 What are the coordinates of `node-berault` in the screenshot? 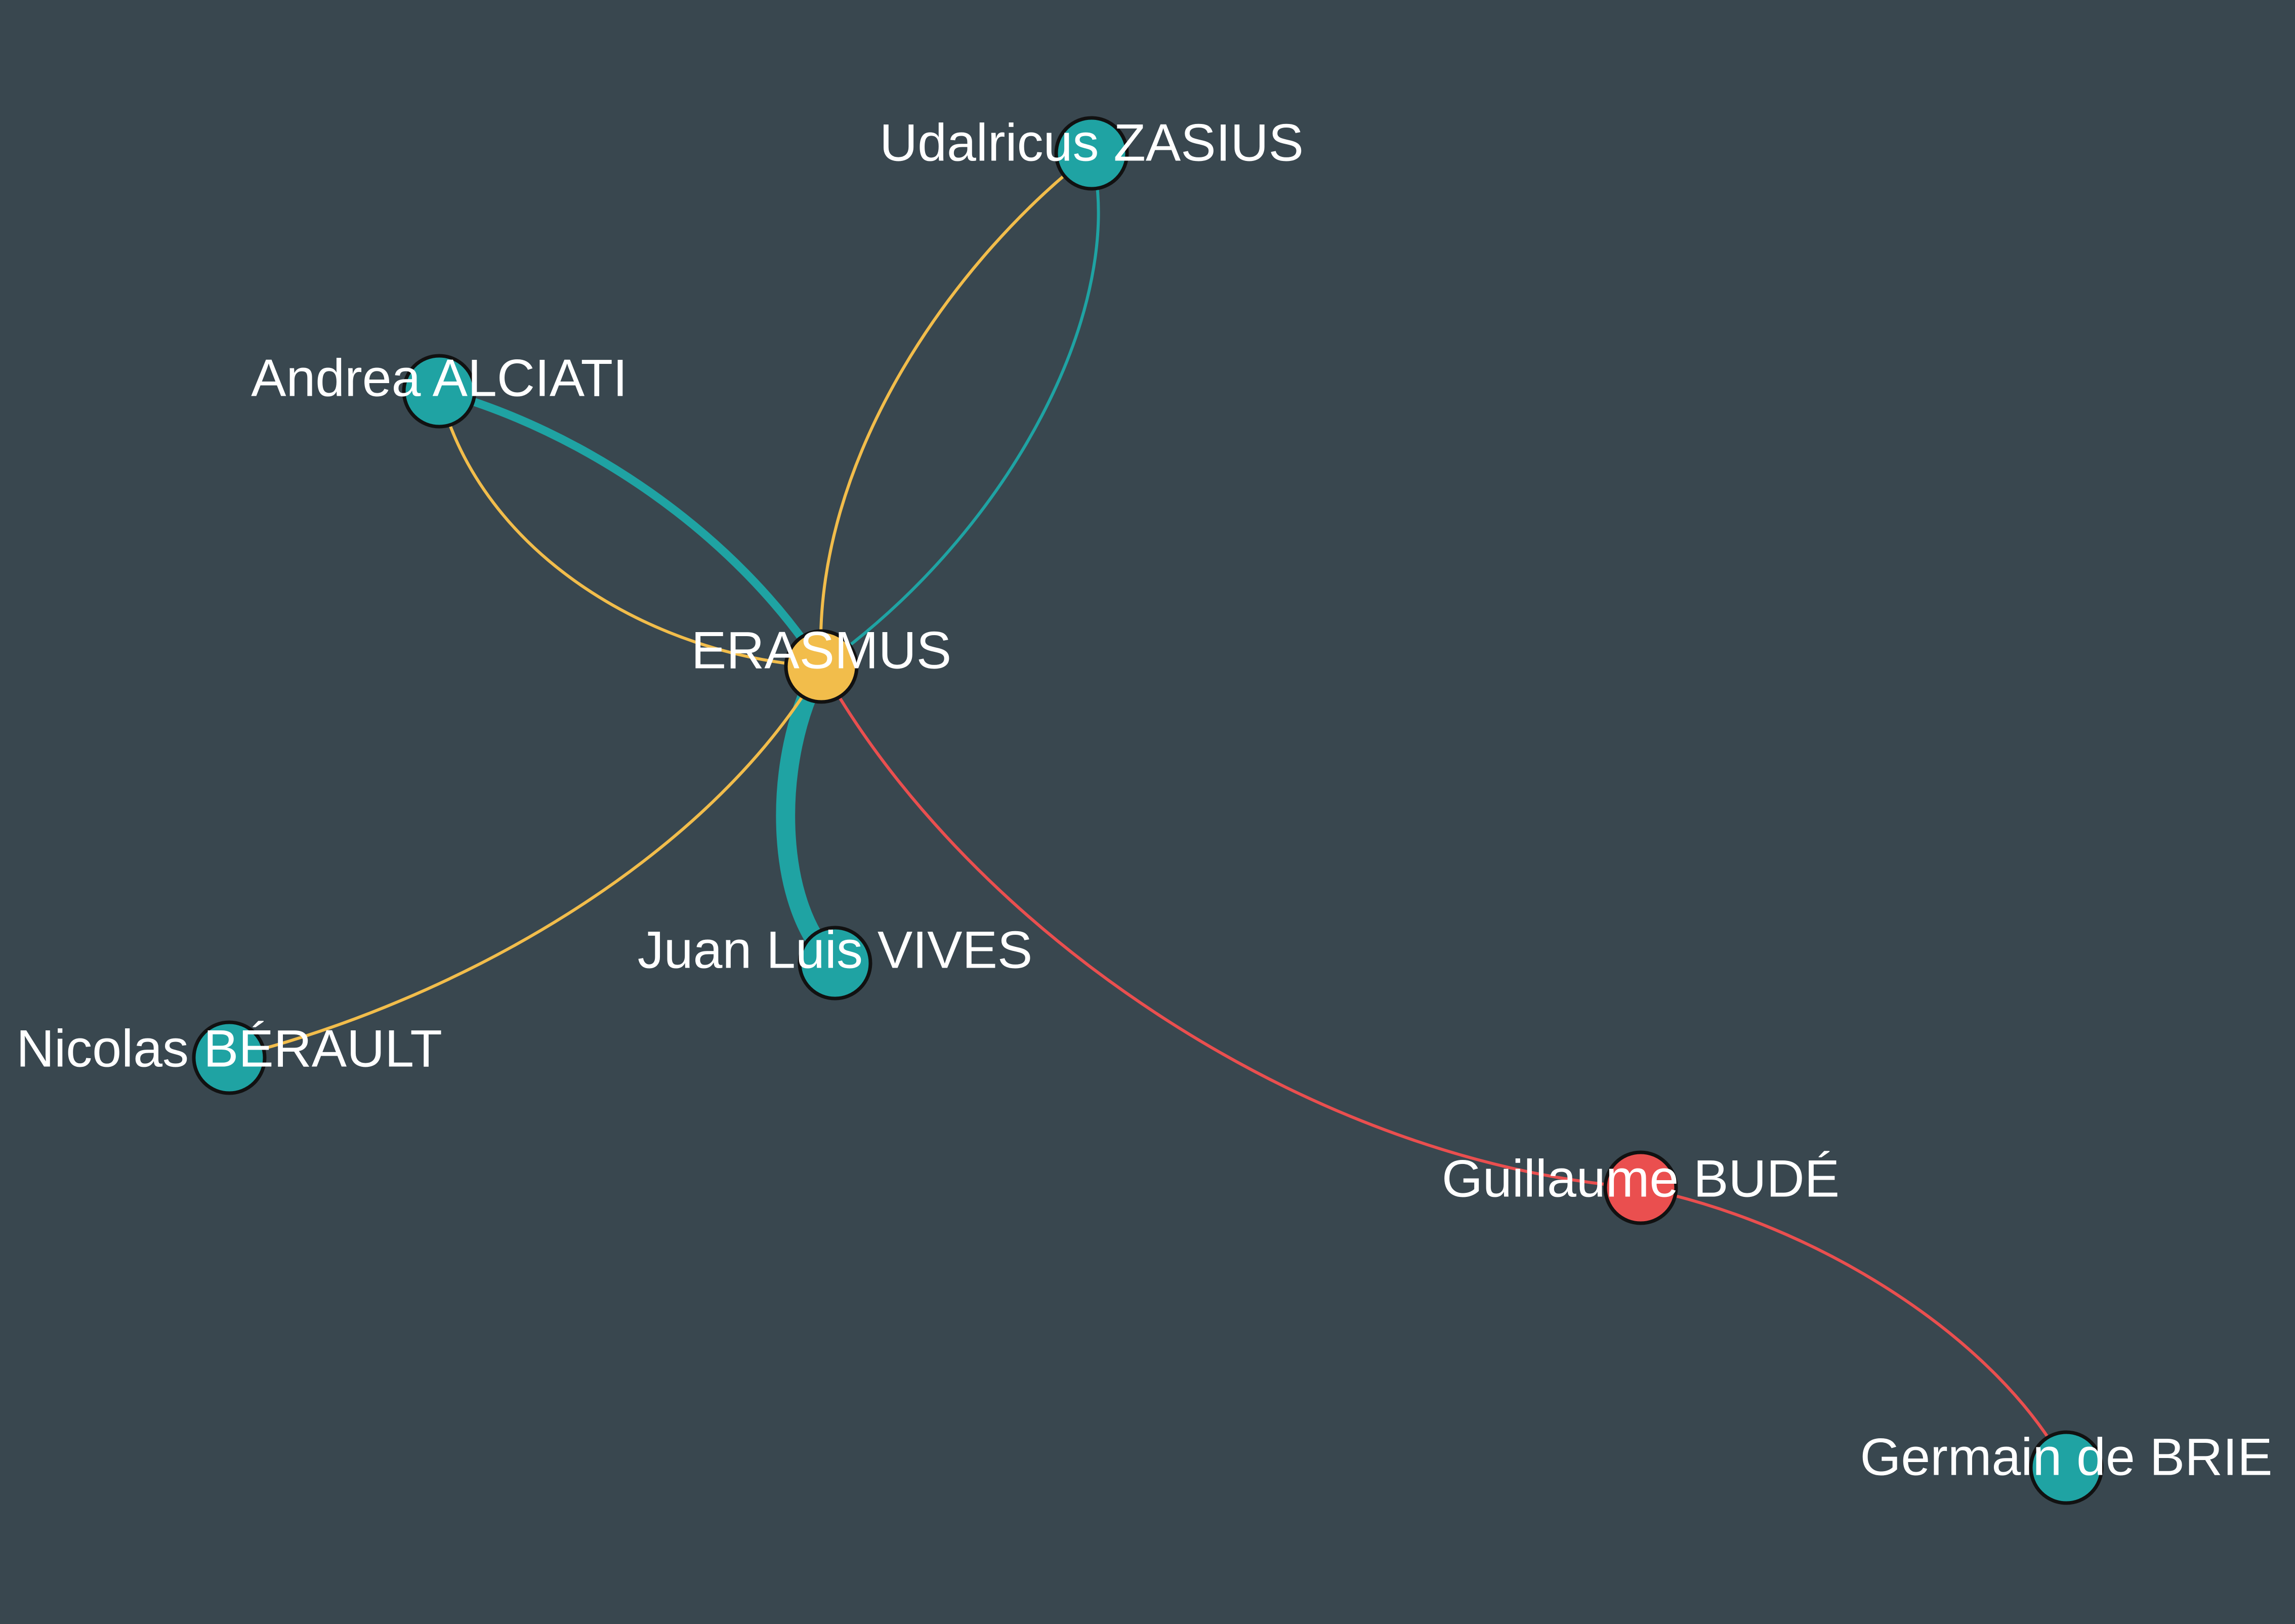 It's located at (229, 1057).